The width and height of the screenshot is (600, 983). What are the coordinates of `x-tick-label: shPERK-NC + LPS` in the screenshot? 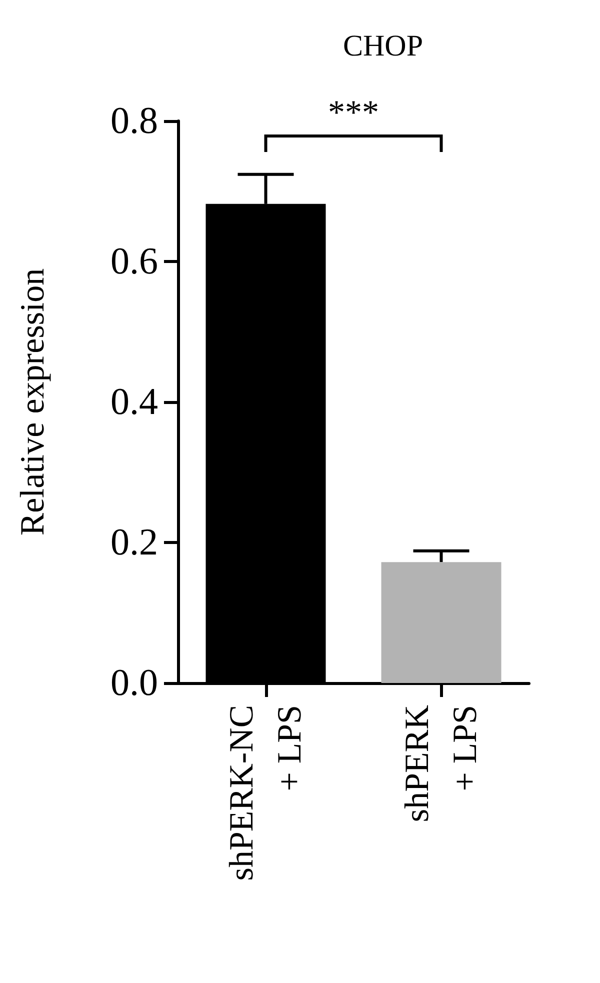 It's located at (265, 793).